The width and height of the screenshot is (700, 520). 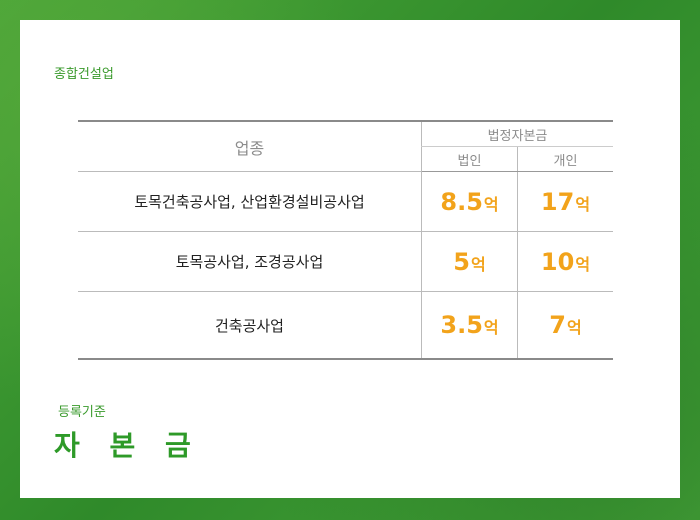 What do you see at coordinates (565, 159) in the screenshot?
I see `header-individual: 개인` at bounding box center [565, 159].